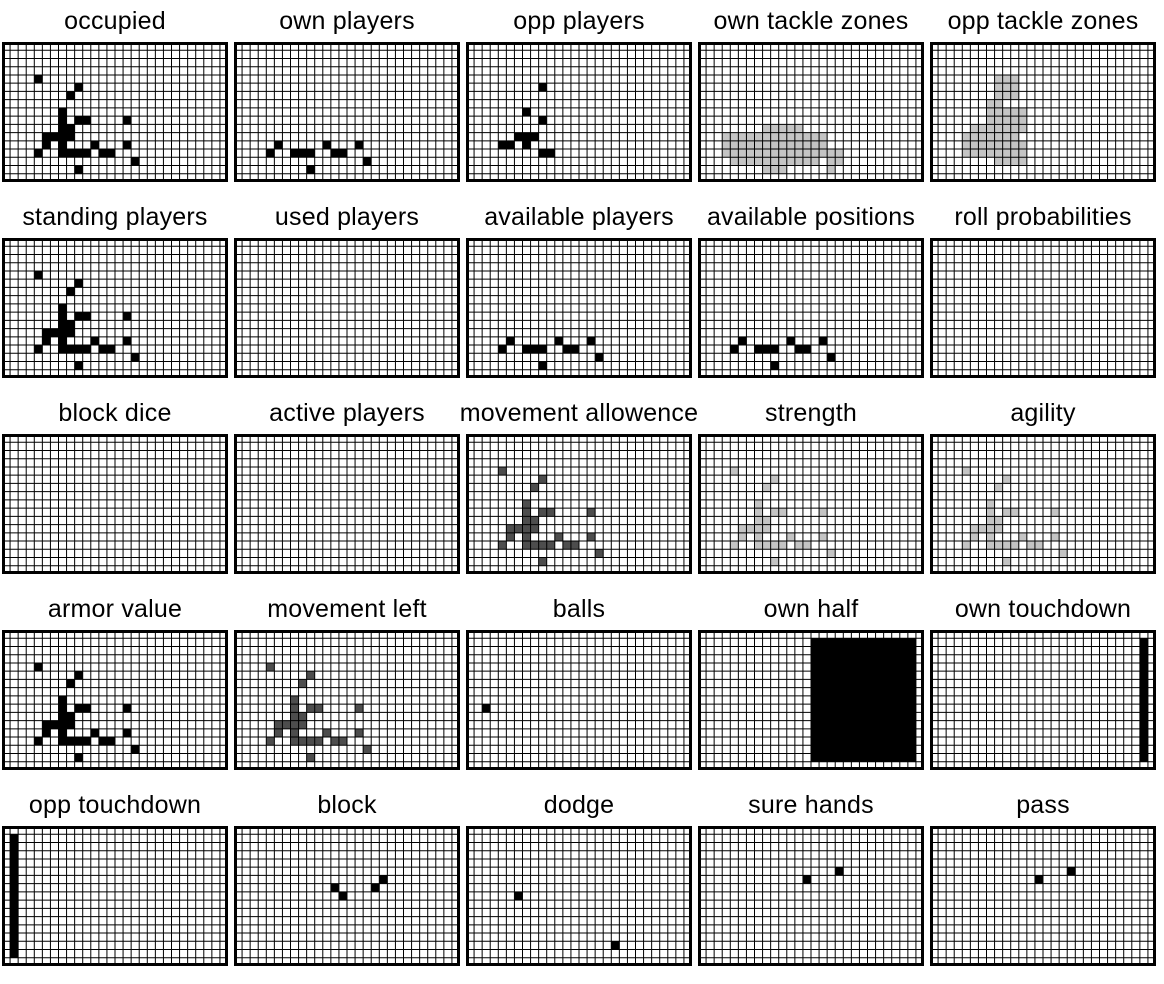 The width and height of the screenshot is (1164, 984). I want to click on filled-region, so click(863, 700).